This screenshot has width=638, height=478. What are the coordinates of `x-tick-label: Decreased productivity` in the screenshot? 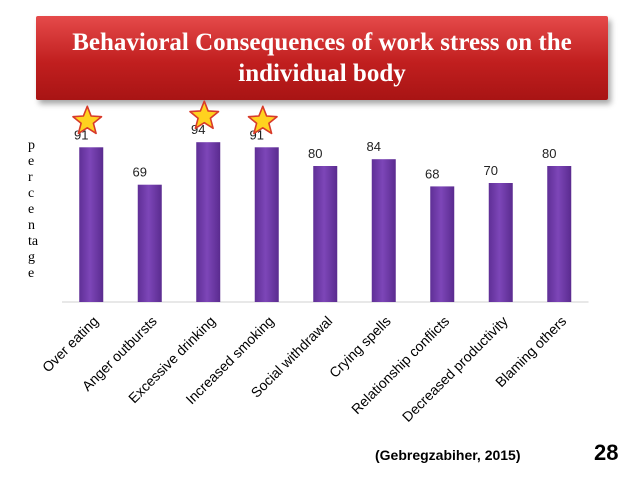 It's located at (455, 369).